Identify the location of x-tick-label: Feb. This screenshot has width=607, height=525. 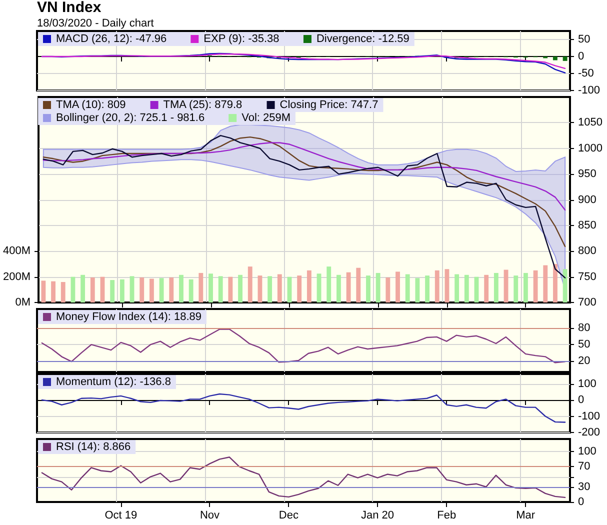
(446, 516).